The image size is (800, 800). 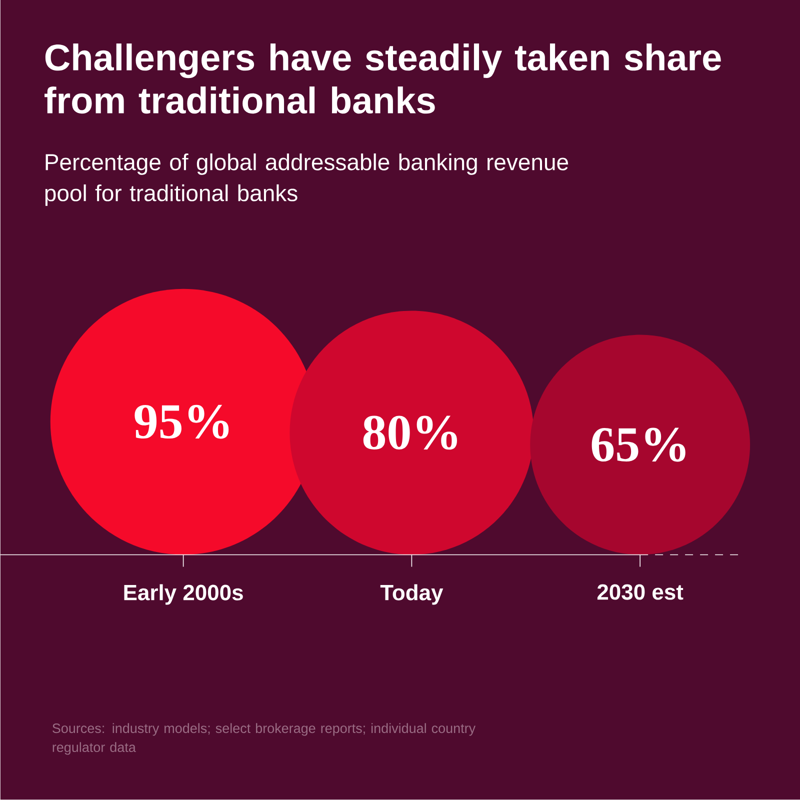 I want to click on category-label: Early 2000s, so click(x=183, y=594).